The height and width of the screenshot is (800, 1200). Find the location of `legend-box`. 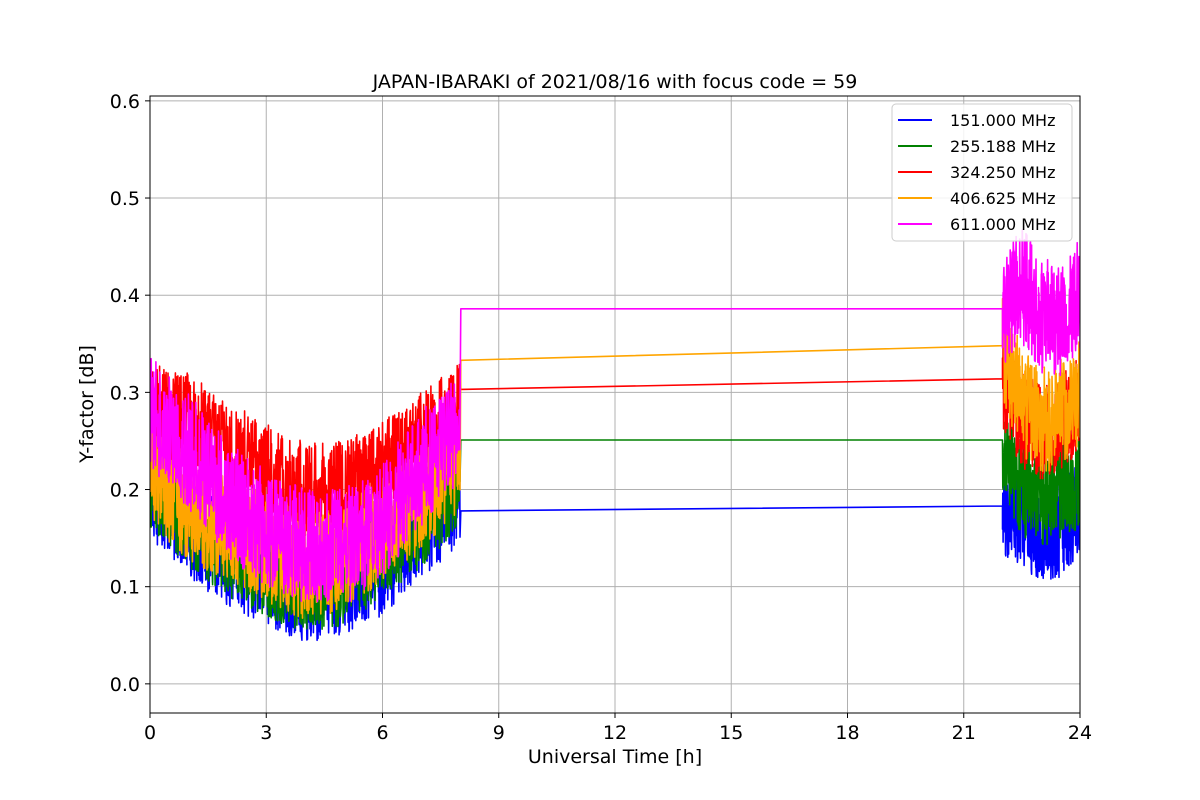

legend-box is located at coordinates (982, 172).